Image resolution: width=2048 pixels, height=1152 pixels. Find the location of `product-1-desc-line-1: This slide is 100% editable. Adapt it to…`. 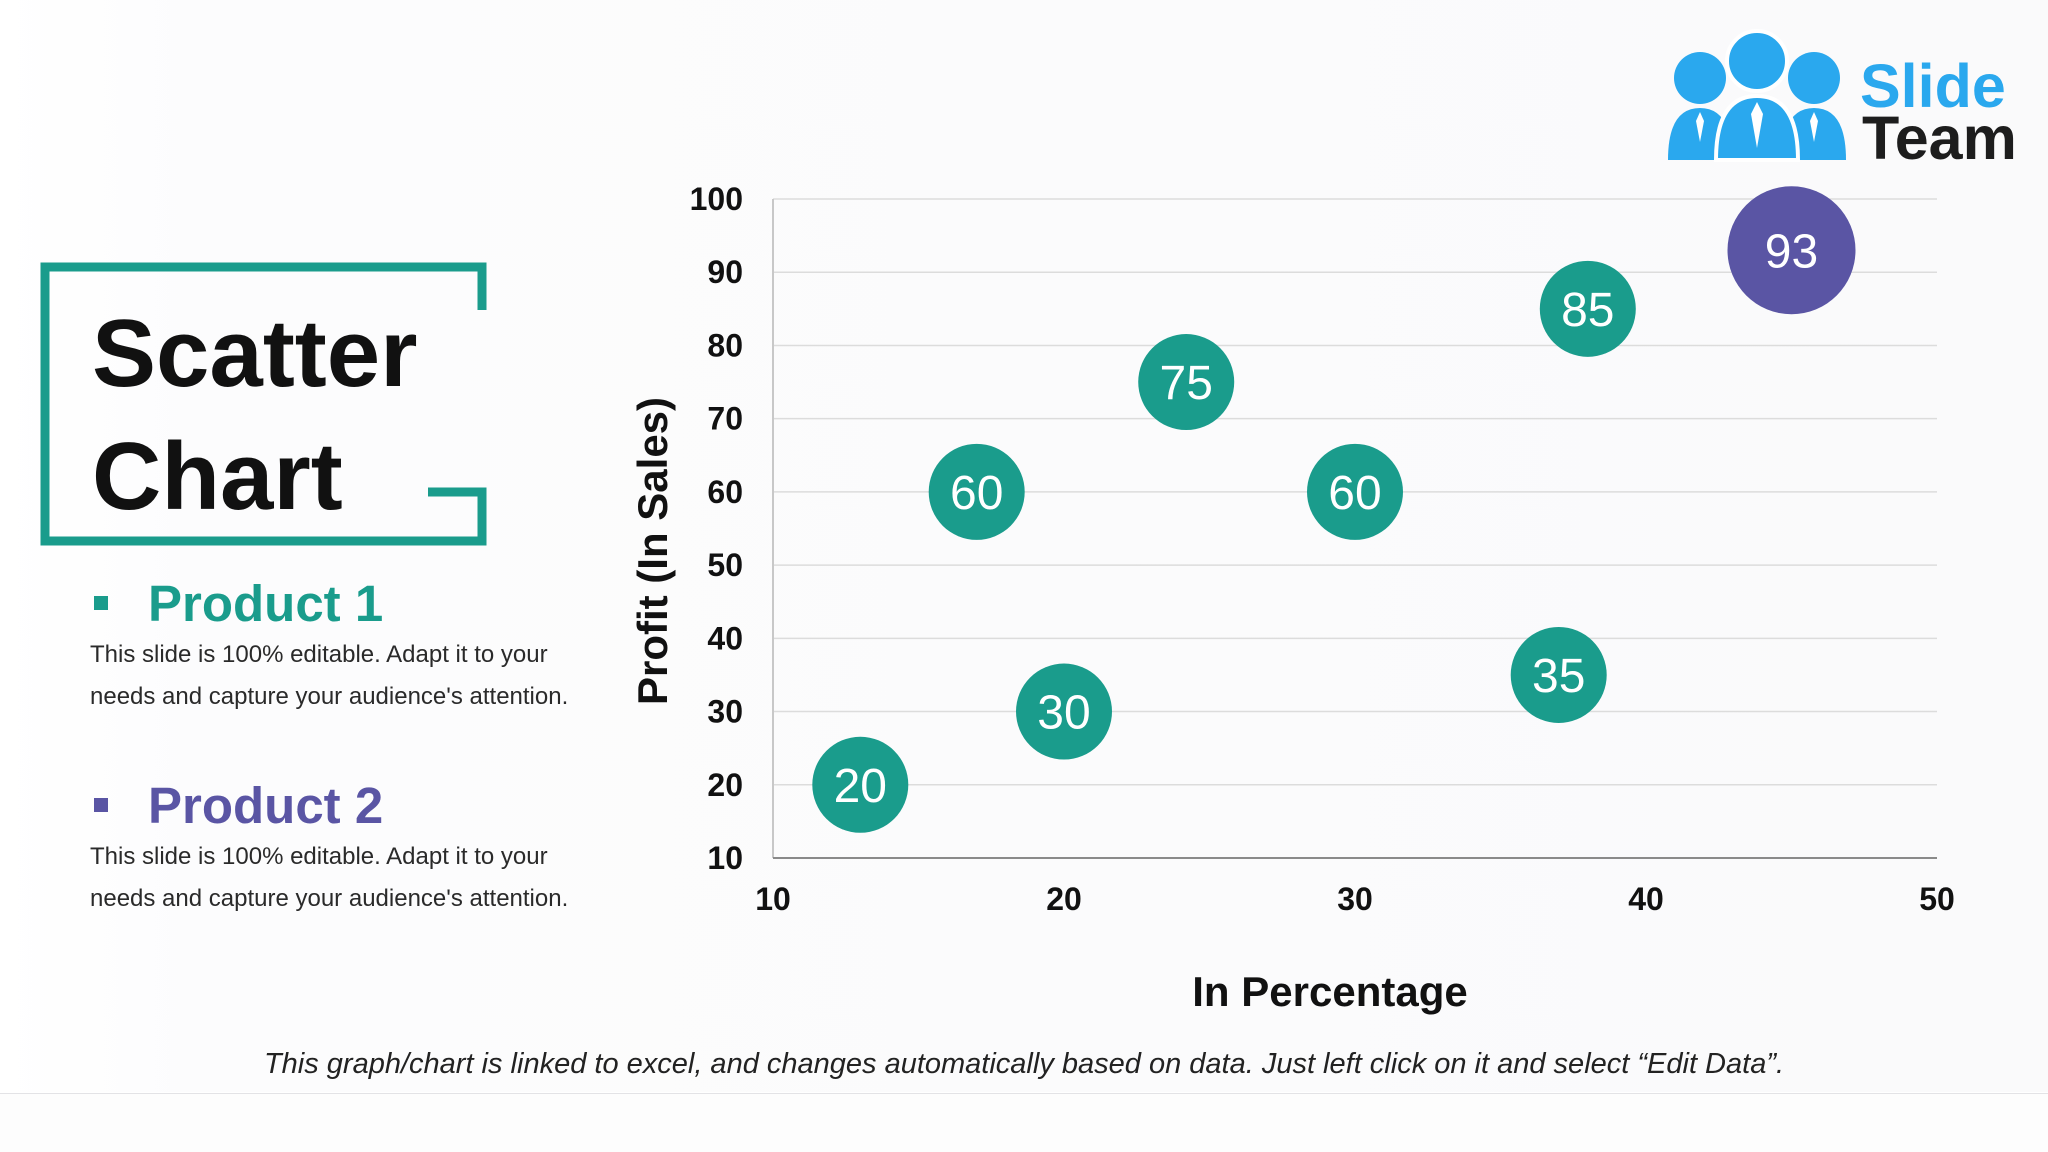

product-1-desc-line-1: This slide is 100% editable. Adapt it to… is located at coordinates (319, 654).